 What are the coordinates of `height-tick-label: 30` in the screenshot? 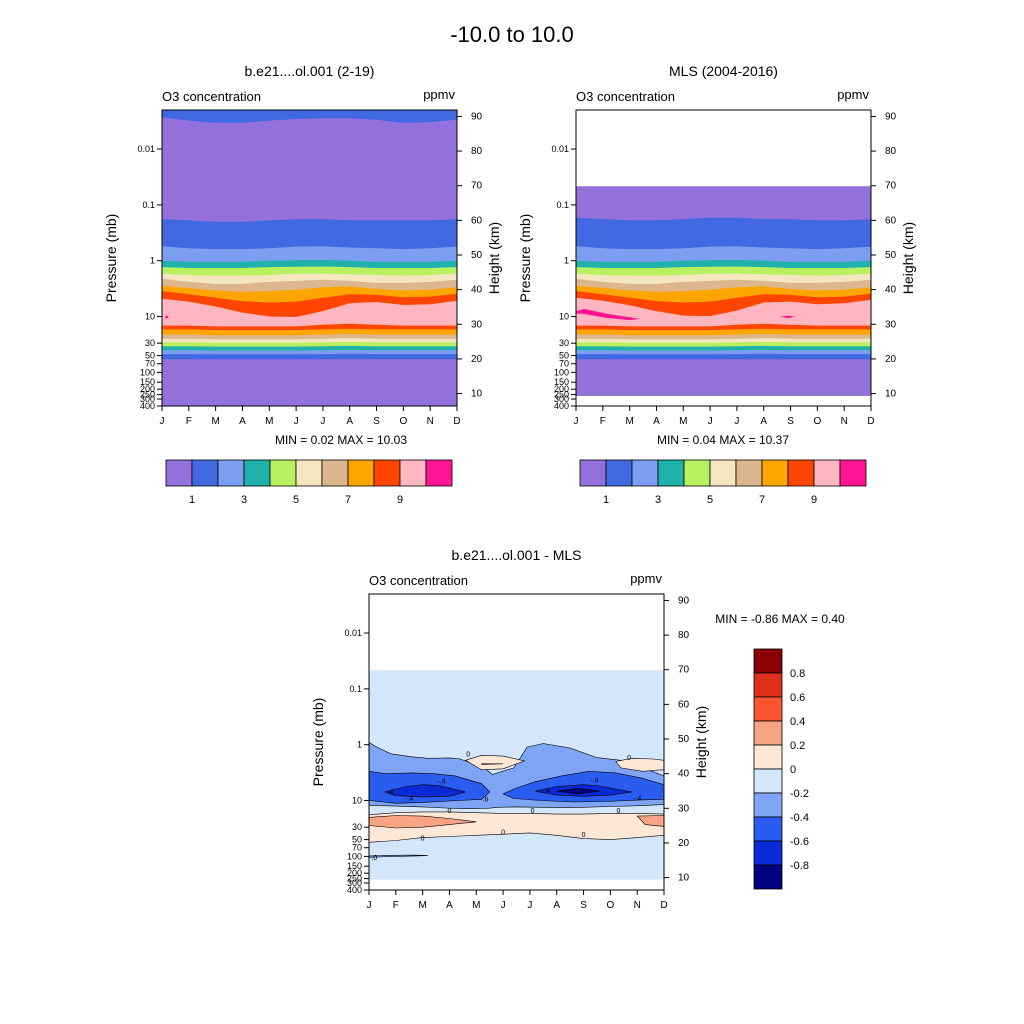 It's located at (684, 808).